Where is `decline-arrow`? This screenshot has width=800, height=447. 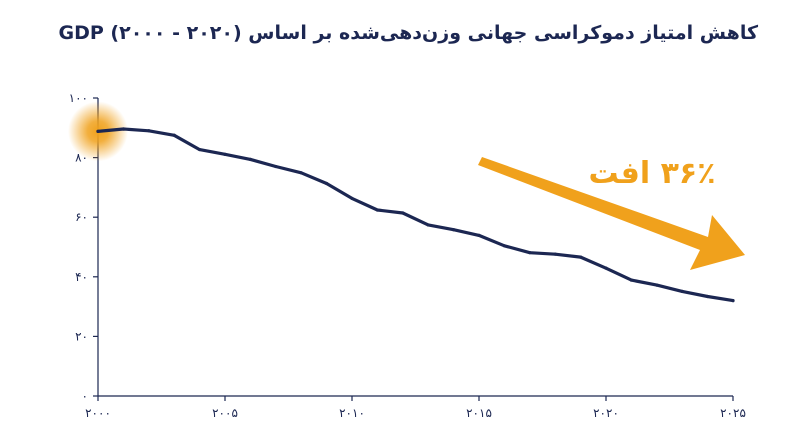
decline-arrow is located at coordinates (611, 213).